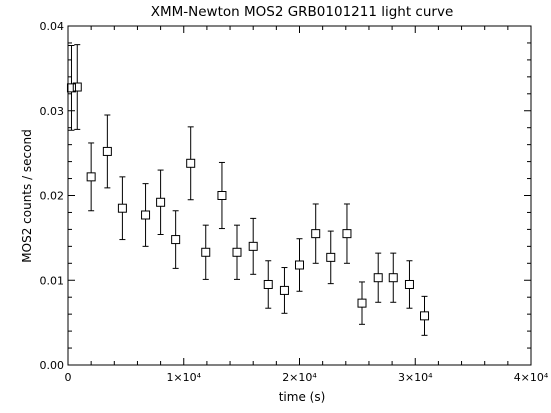 The height and width of the screenshot is (413, 551). I want to click on y-tick-label: 0.03, so click(52, 111).